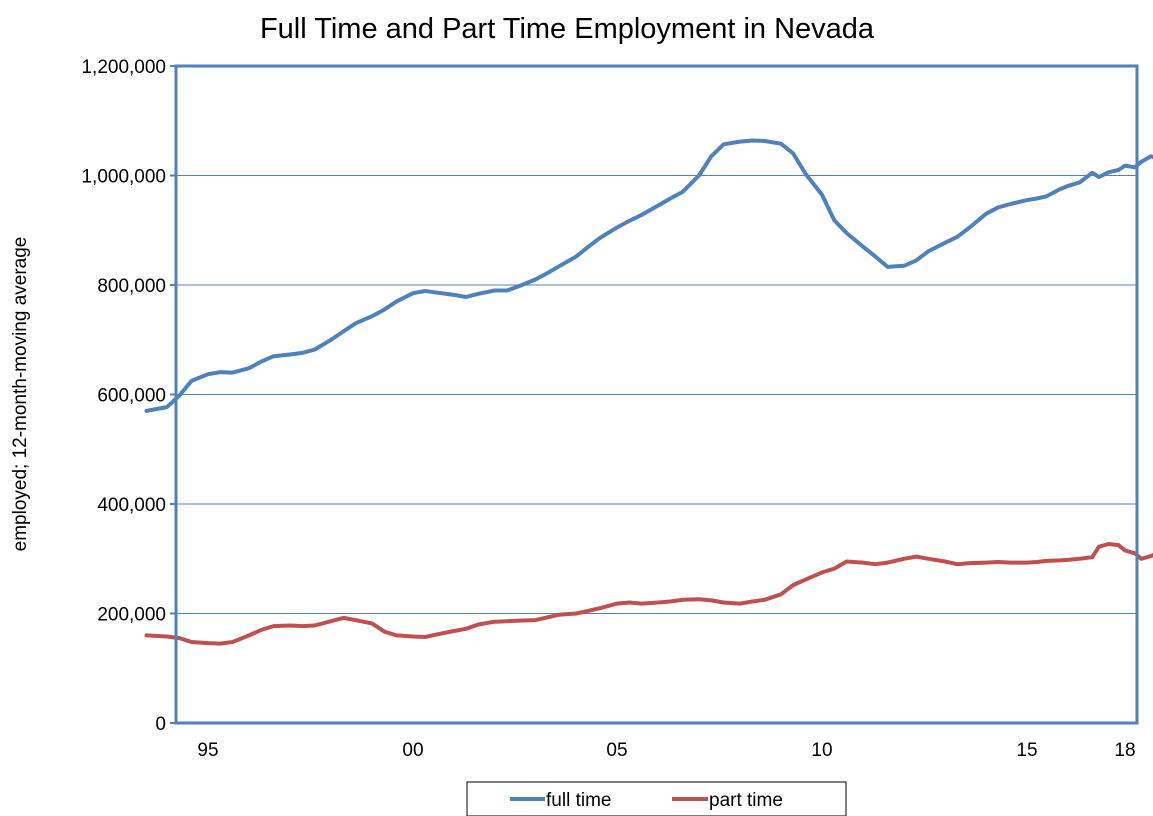 The height and width of the screenshot is (816, 1153). Describe the element at coordinates (746, 800) in the screenshot. I see `legend-label-part-time: part time` at that location.